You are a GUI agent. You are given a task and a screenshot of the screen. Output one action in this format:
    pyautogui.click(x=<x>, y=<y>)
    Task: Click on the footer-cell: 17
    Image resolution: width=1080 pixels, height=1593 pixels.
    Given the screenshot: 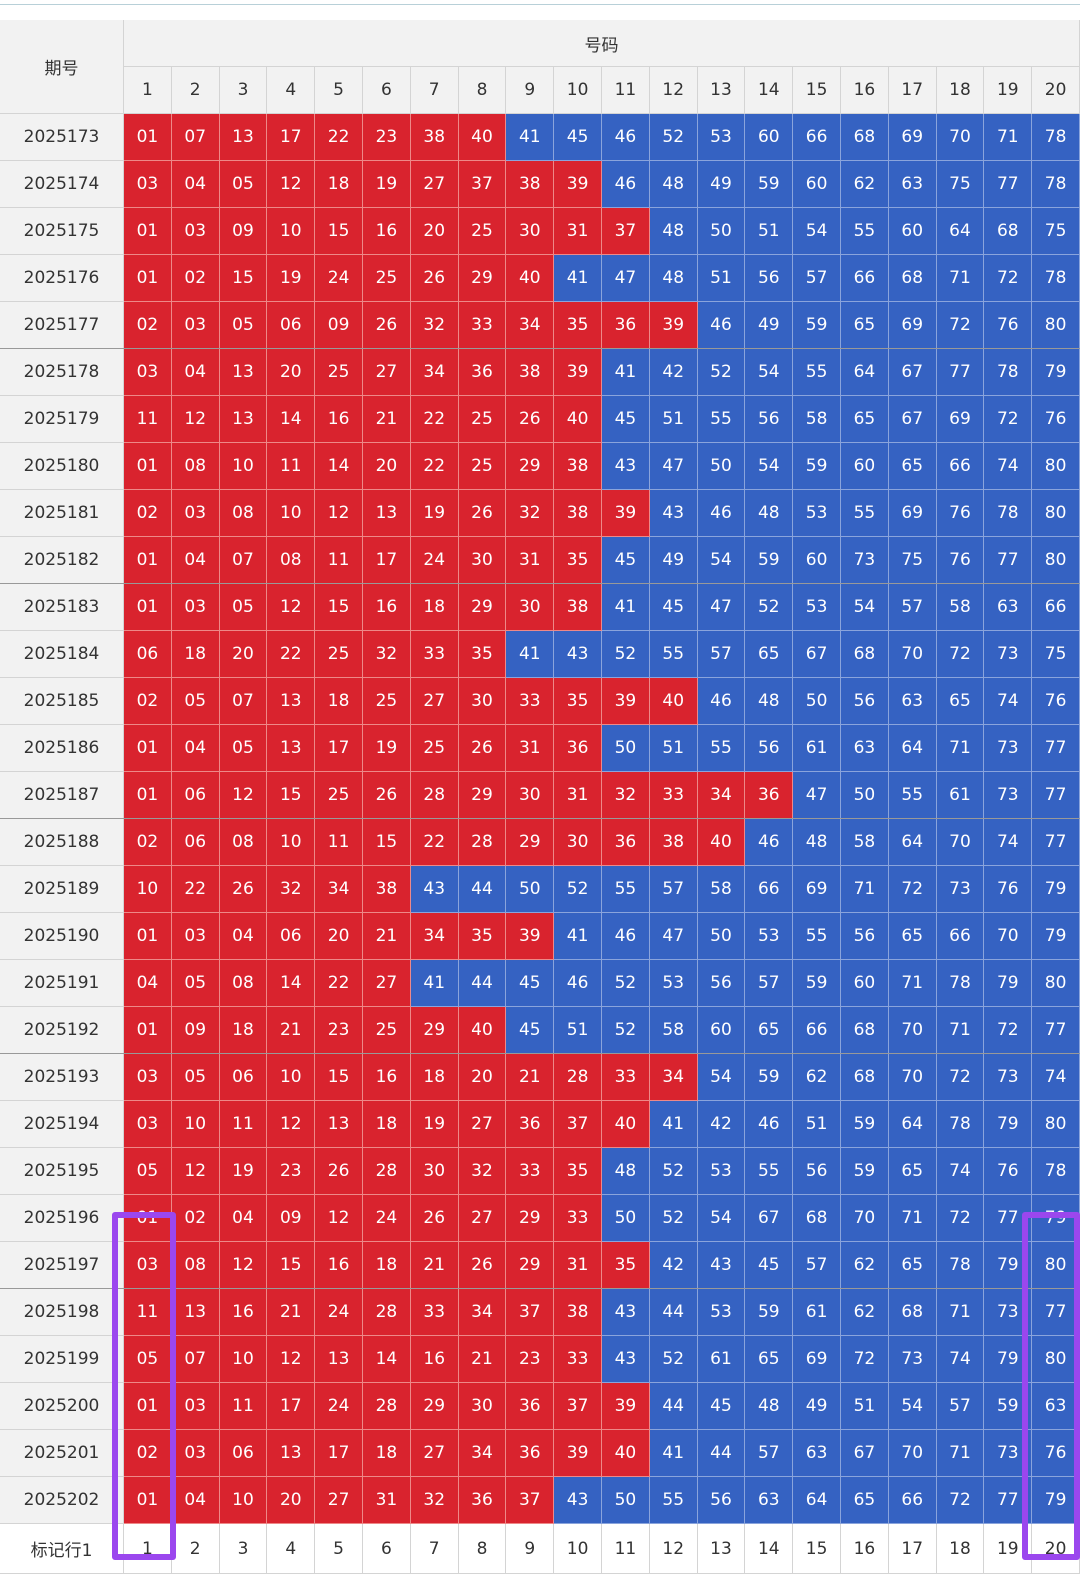 What is the action you would take?
    pyautogui.click(x=912, y=1549)
    